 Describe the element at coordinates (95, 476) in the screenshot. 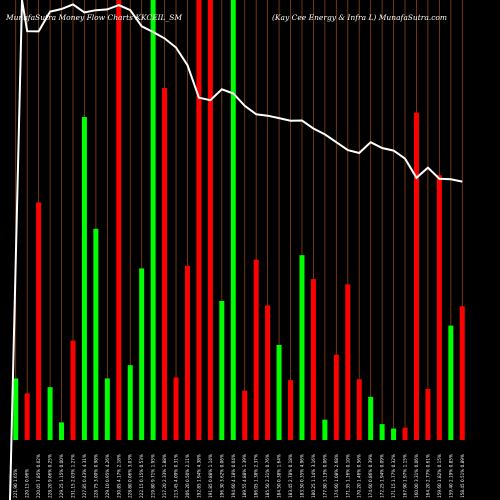

I see `x-tick-label: 228.75 3.00% 0.98%` at that location.